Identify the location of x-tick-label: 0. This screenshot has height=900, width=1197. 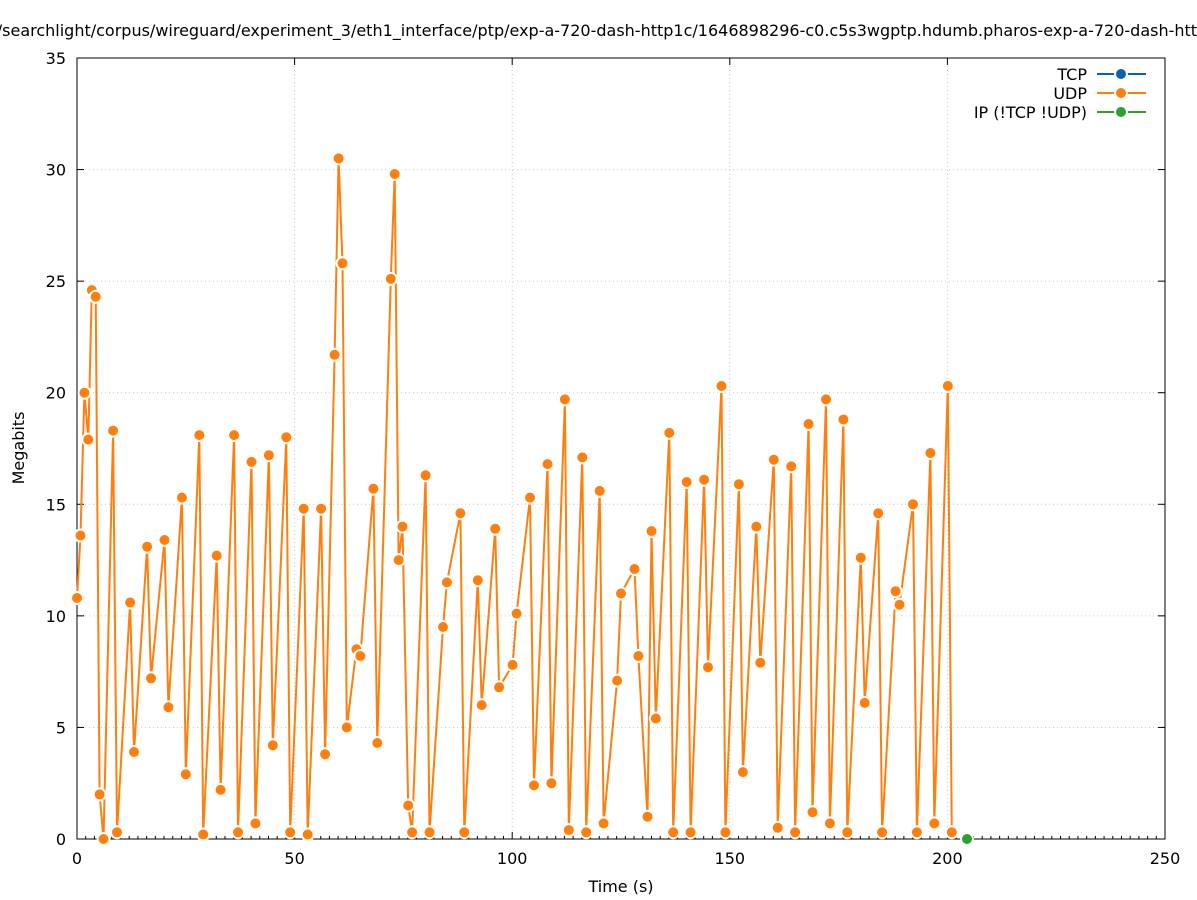
(77, 858).